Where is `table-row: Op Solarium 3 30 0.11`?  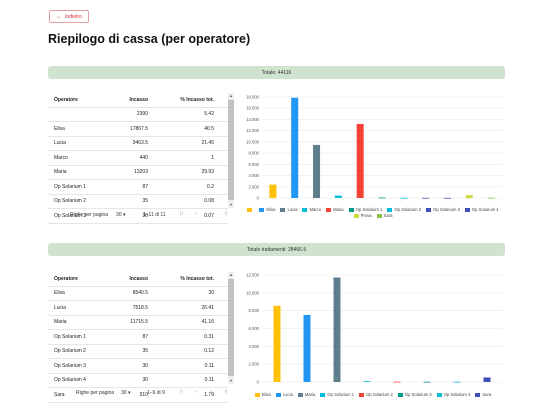 table-row: Op Solarium 3 30 0.11 is located at coordinates (138, 366).